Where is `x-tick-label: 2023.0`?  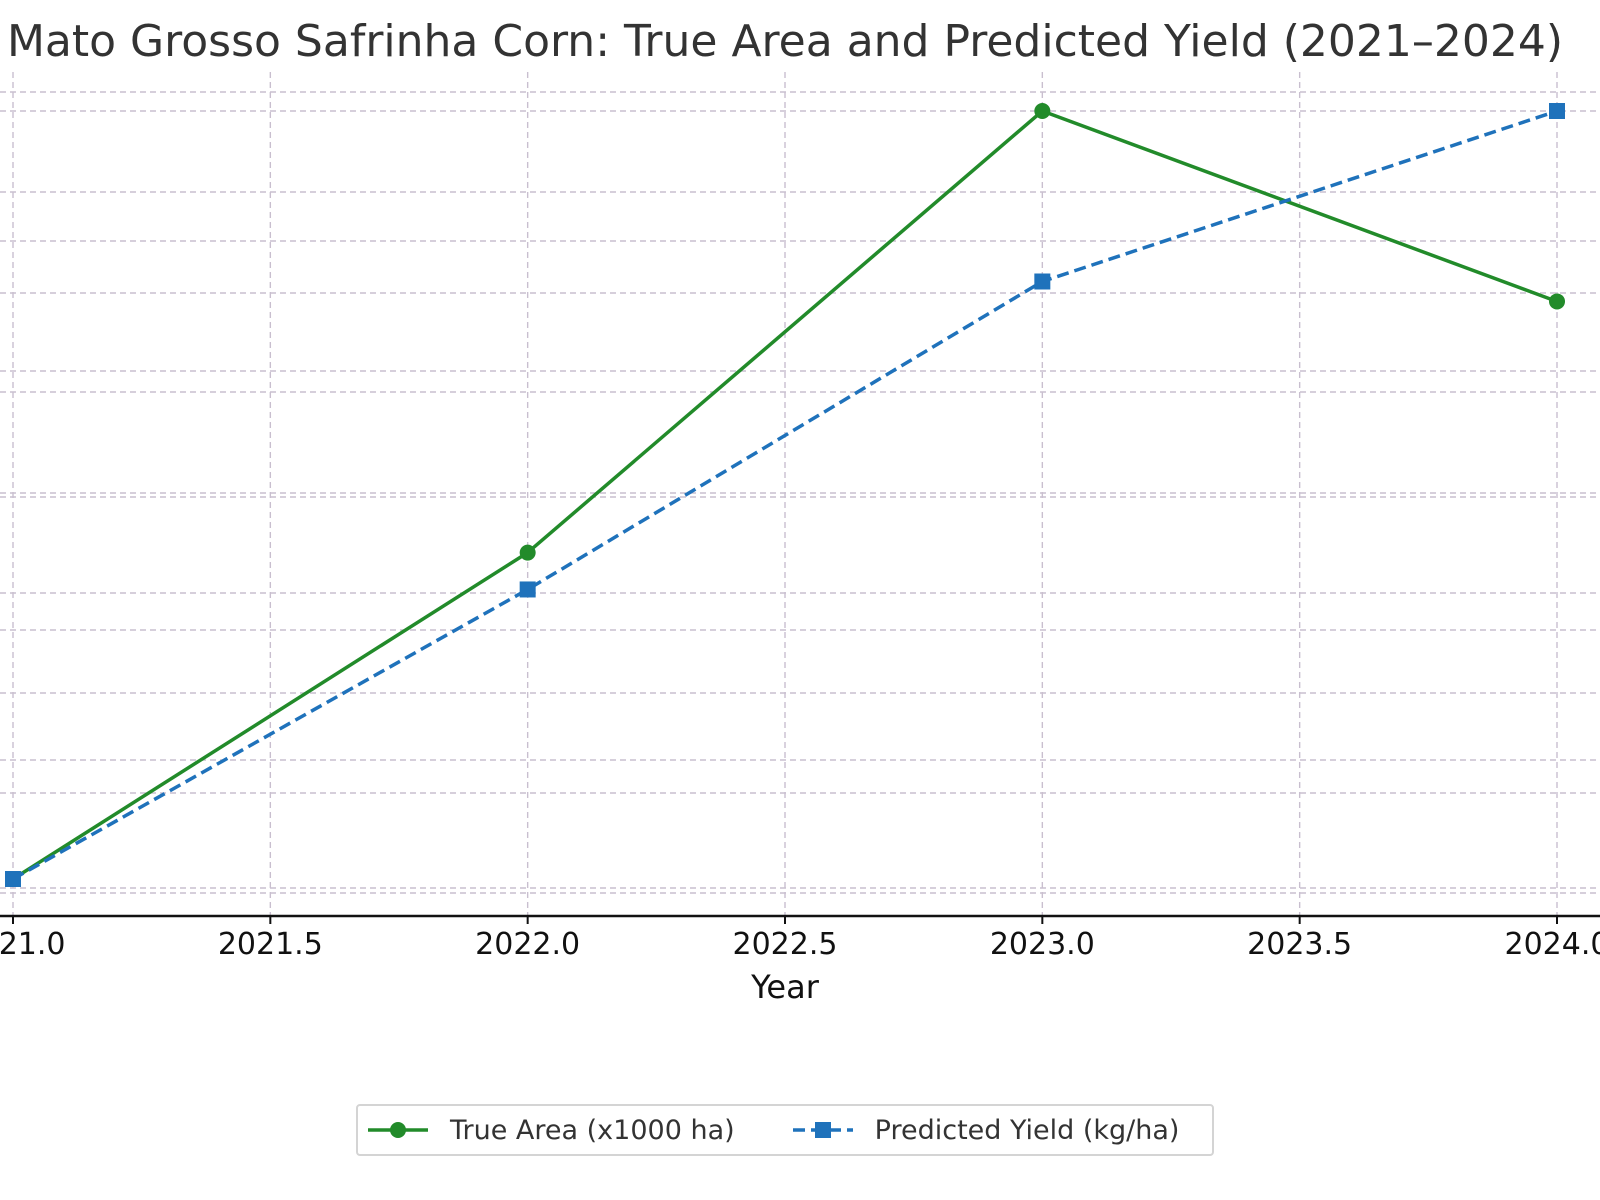
x-tick-label: 2023.0 is located at coordinates (1042, 944).